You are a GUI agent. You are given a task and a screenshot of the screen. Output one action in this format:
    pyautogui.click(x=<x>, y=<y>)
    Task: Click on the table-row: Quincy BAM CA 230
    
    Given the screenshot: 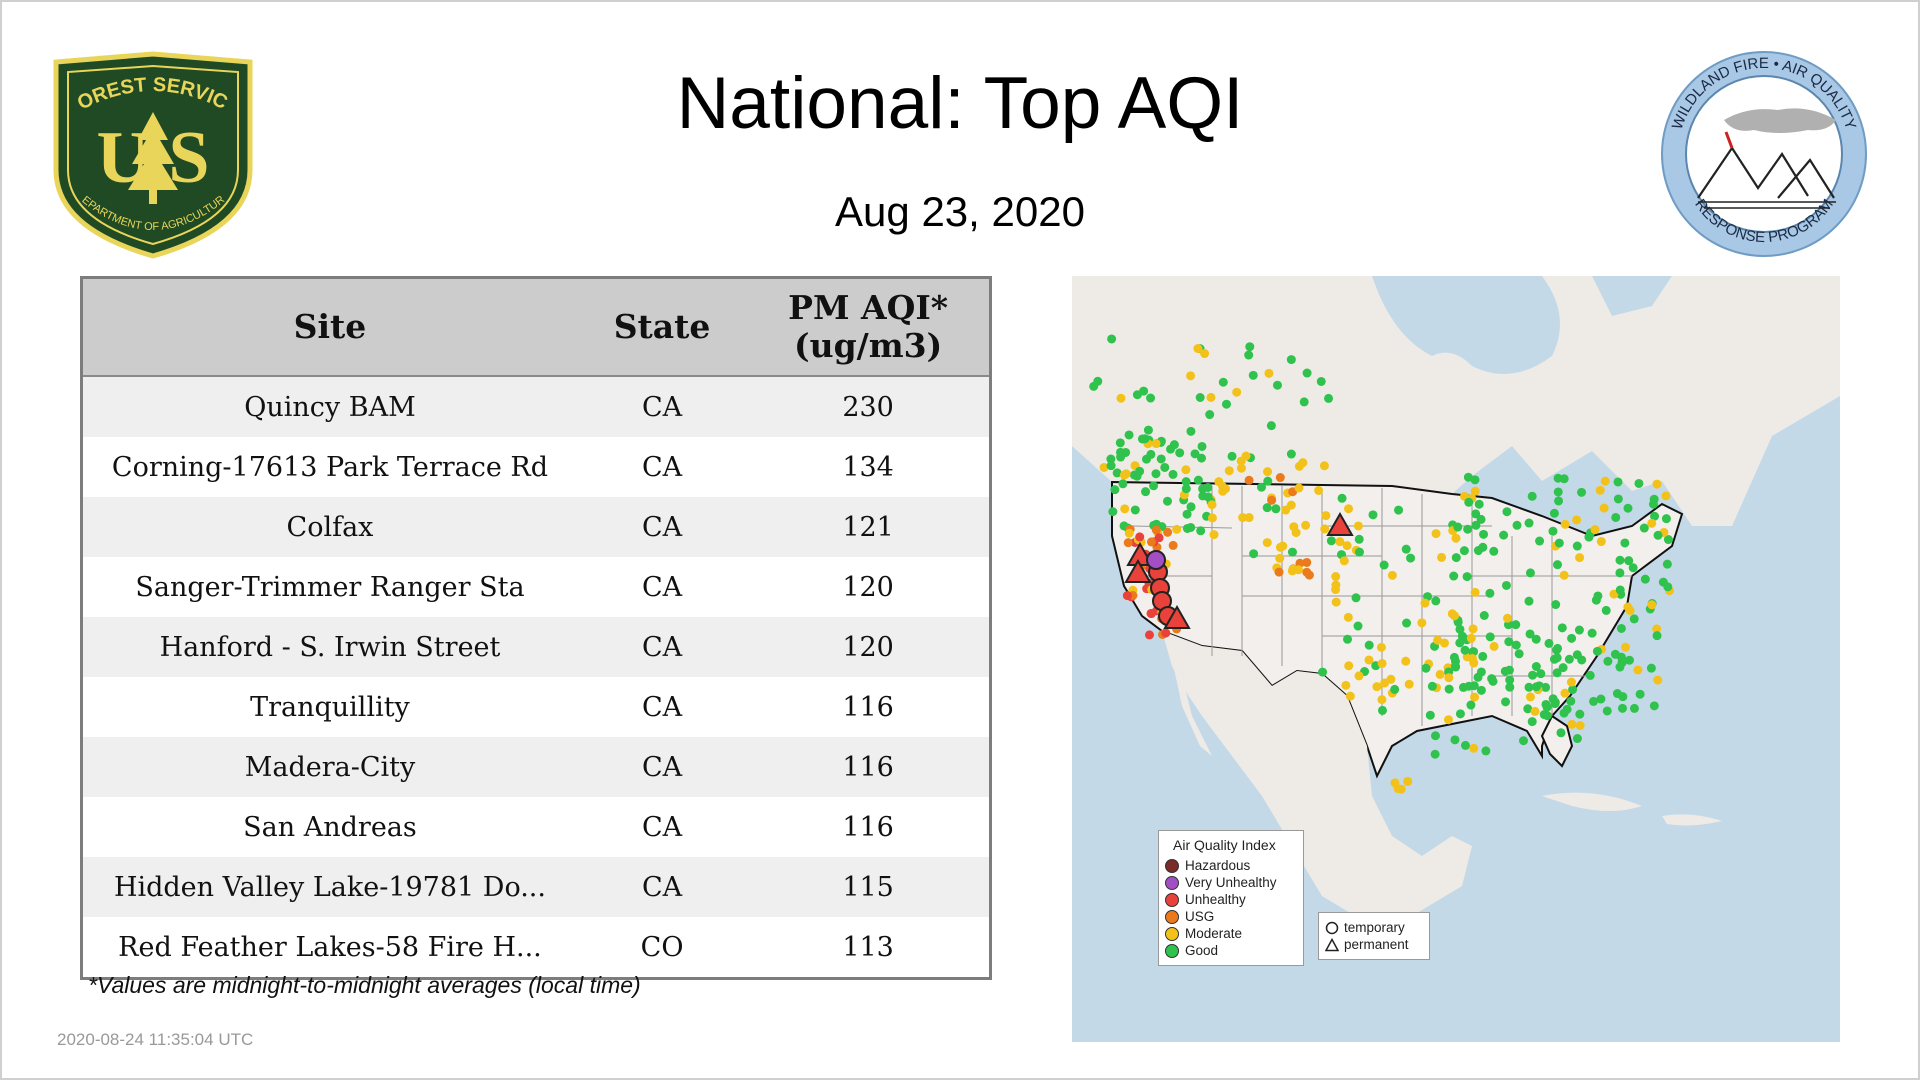 What is the action you would take?
    pyautogui.click(x=536, y=406)
    